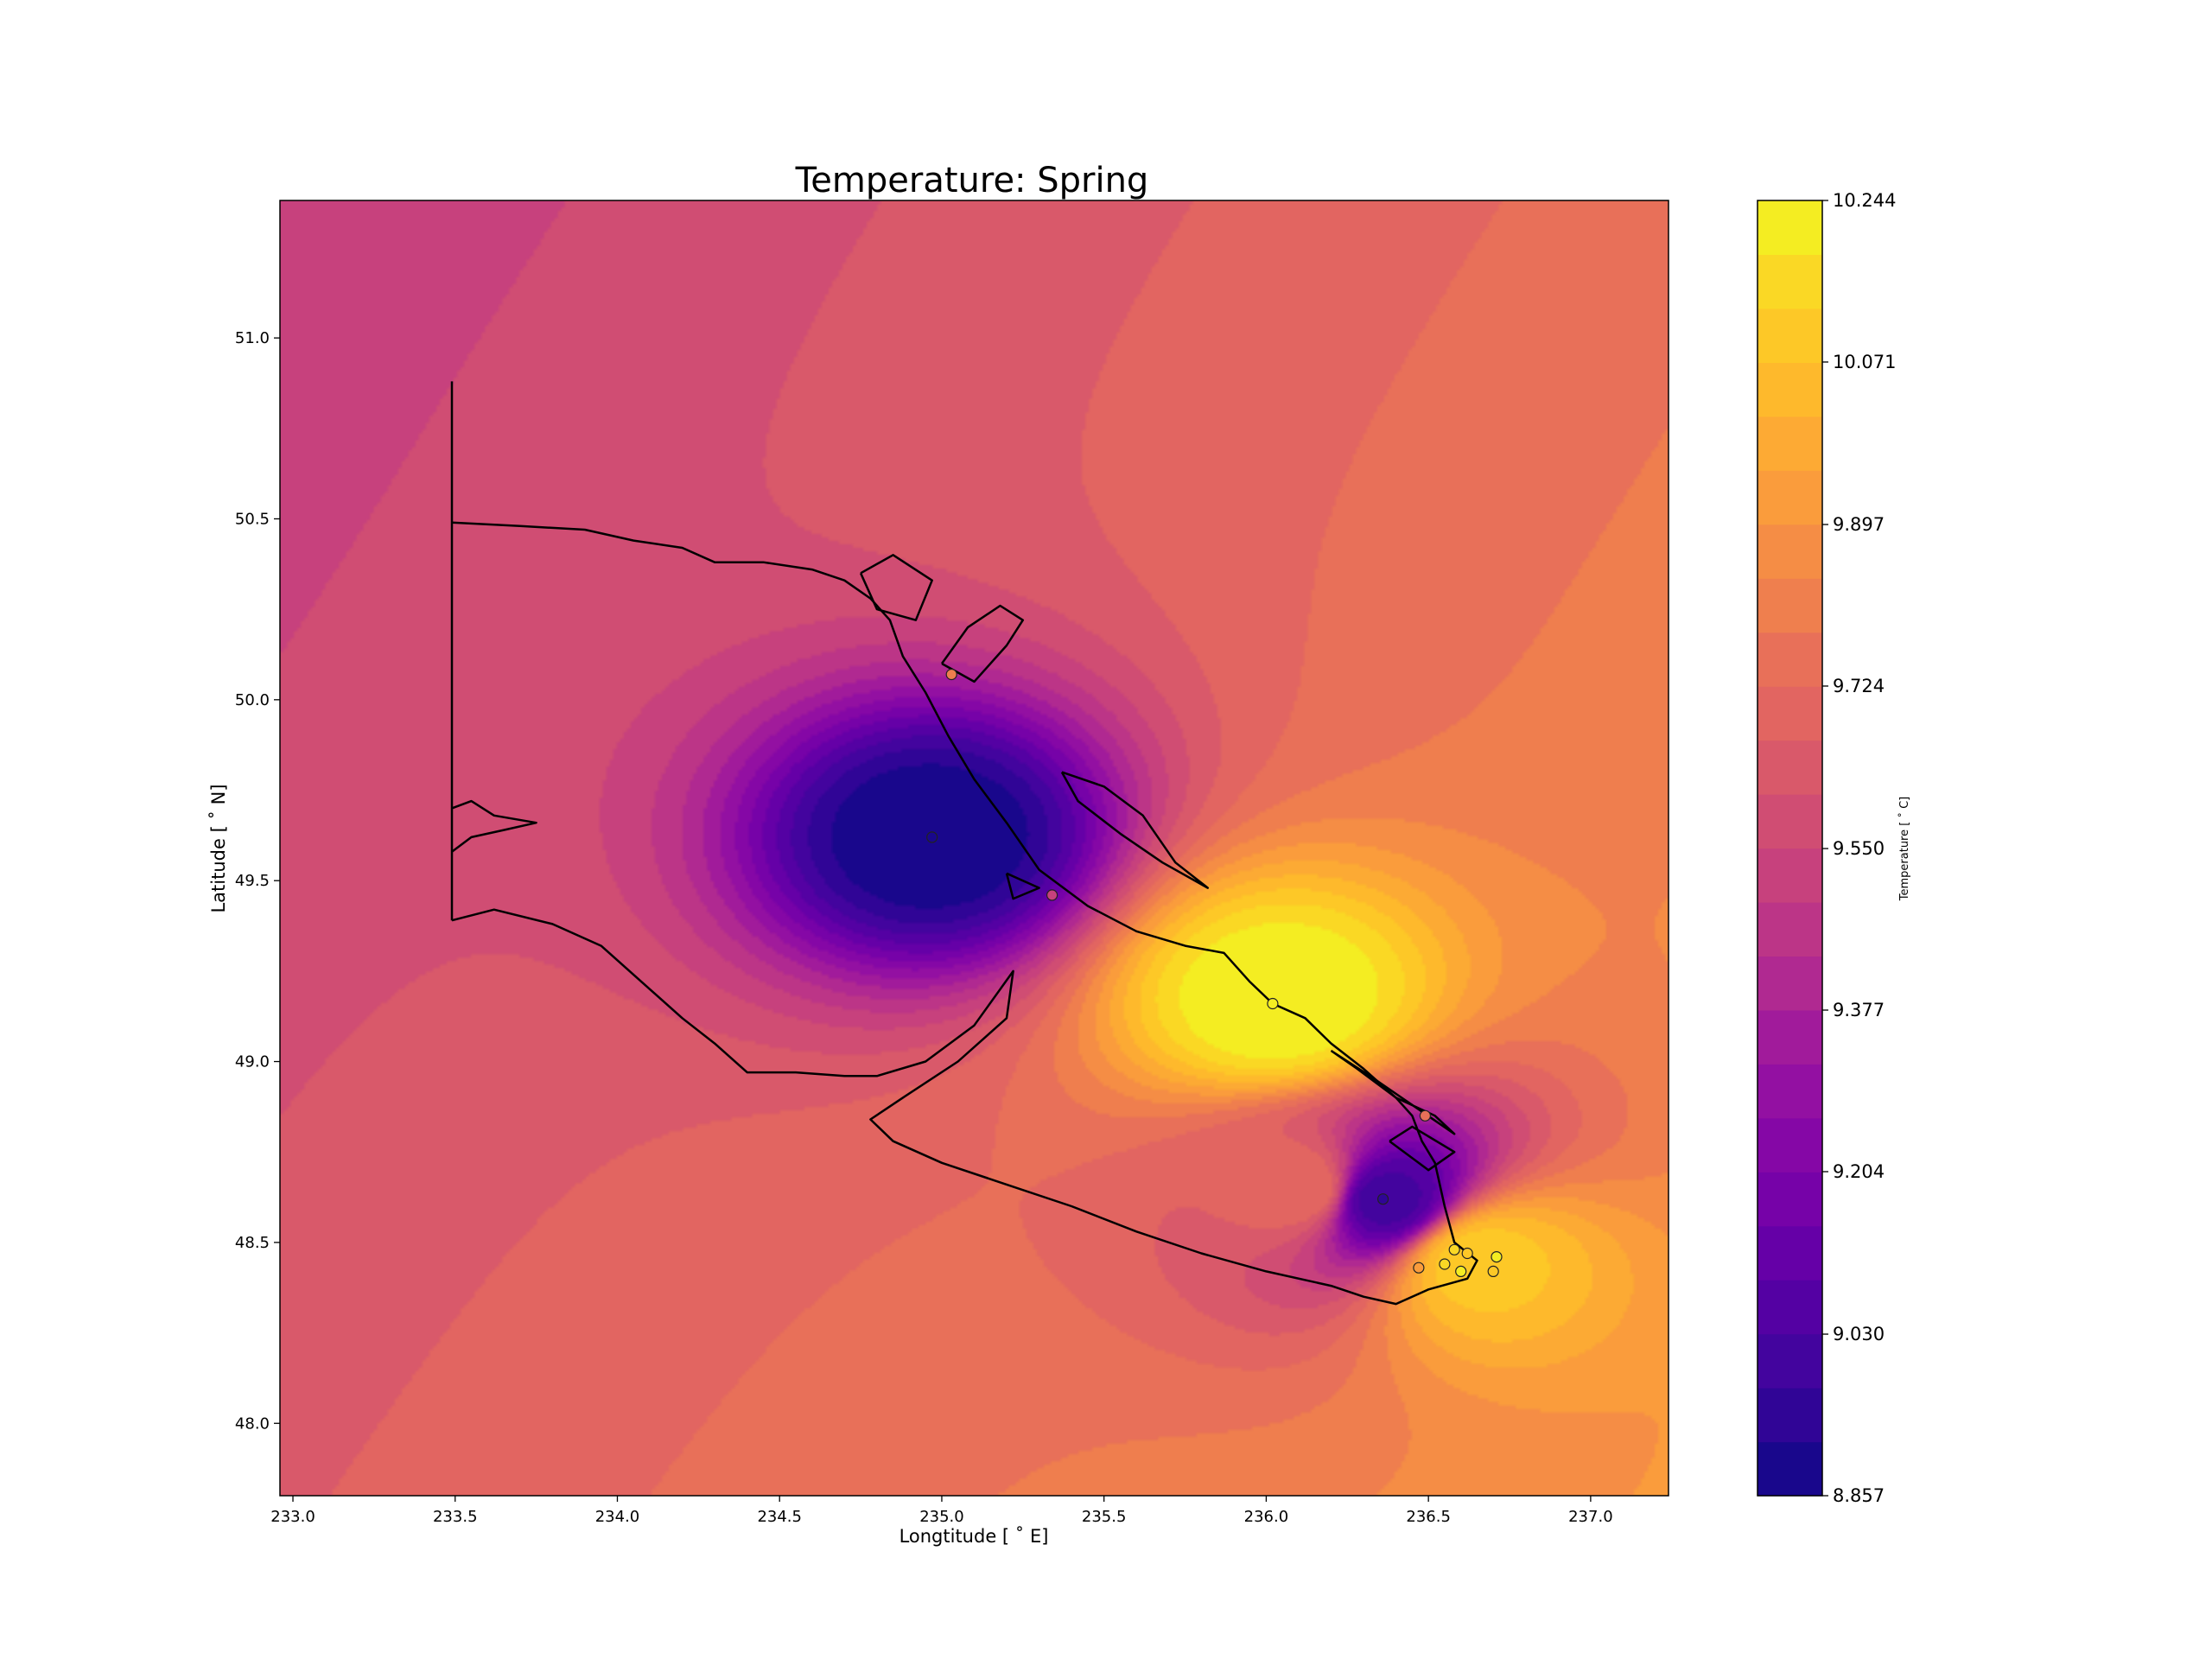 The width and height of the screenshot is (2212, 1659). I want to click on colorbar-bands, so click(1790, 848).